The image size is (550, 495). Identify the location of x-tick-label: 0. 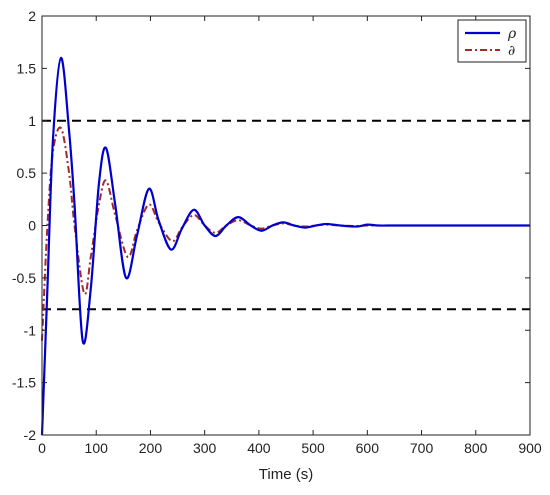
(42, 448).